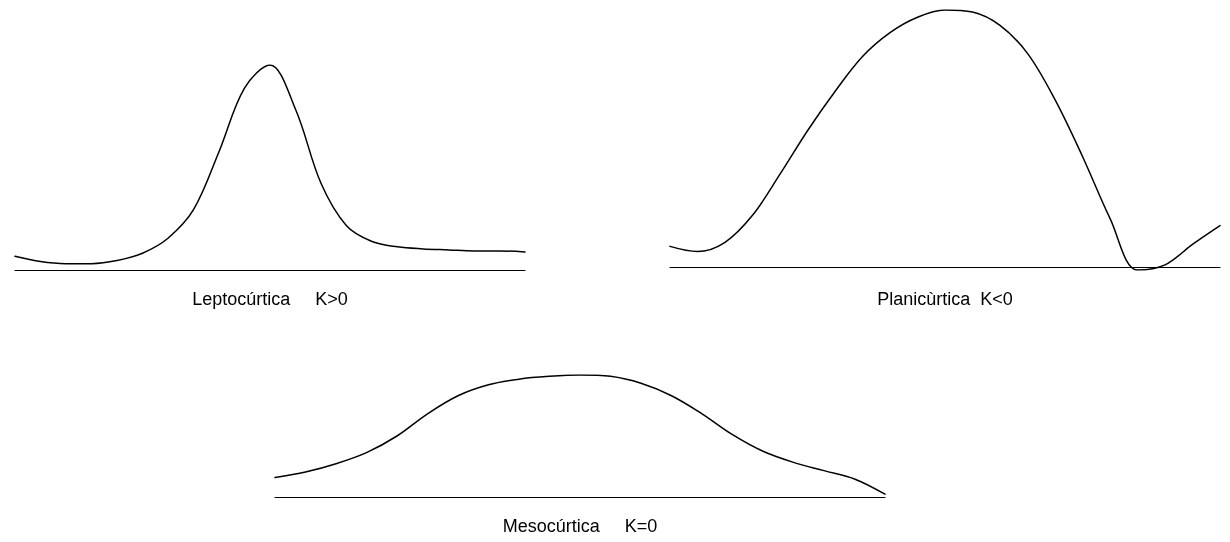  I want to click on x-axis-title: Leptocúrtica K>0, so click(270, 299).